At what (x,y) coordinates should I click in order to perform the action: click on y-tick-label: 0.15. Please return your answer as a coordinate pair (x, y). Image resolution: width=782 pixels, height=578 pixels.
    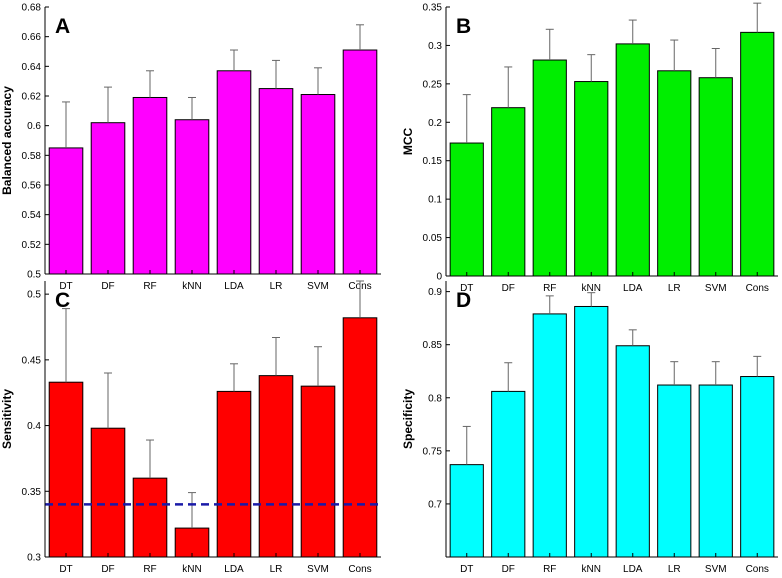
    Looking at the image, I should click on (433, 161).